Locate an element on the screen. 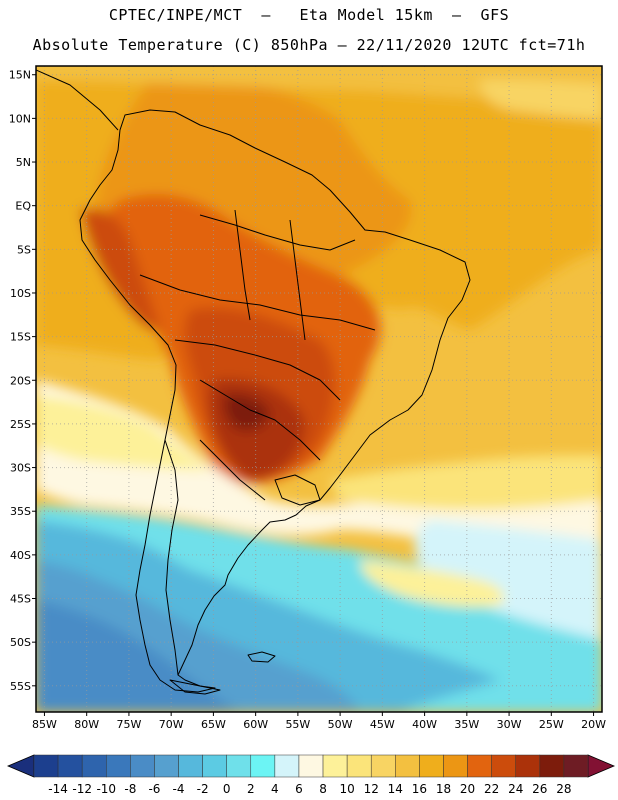  colorbar-label: 0 is located at coordinates (227, 789).